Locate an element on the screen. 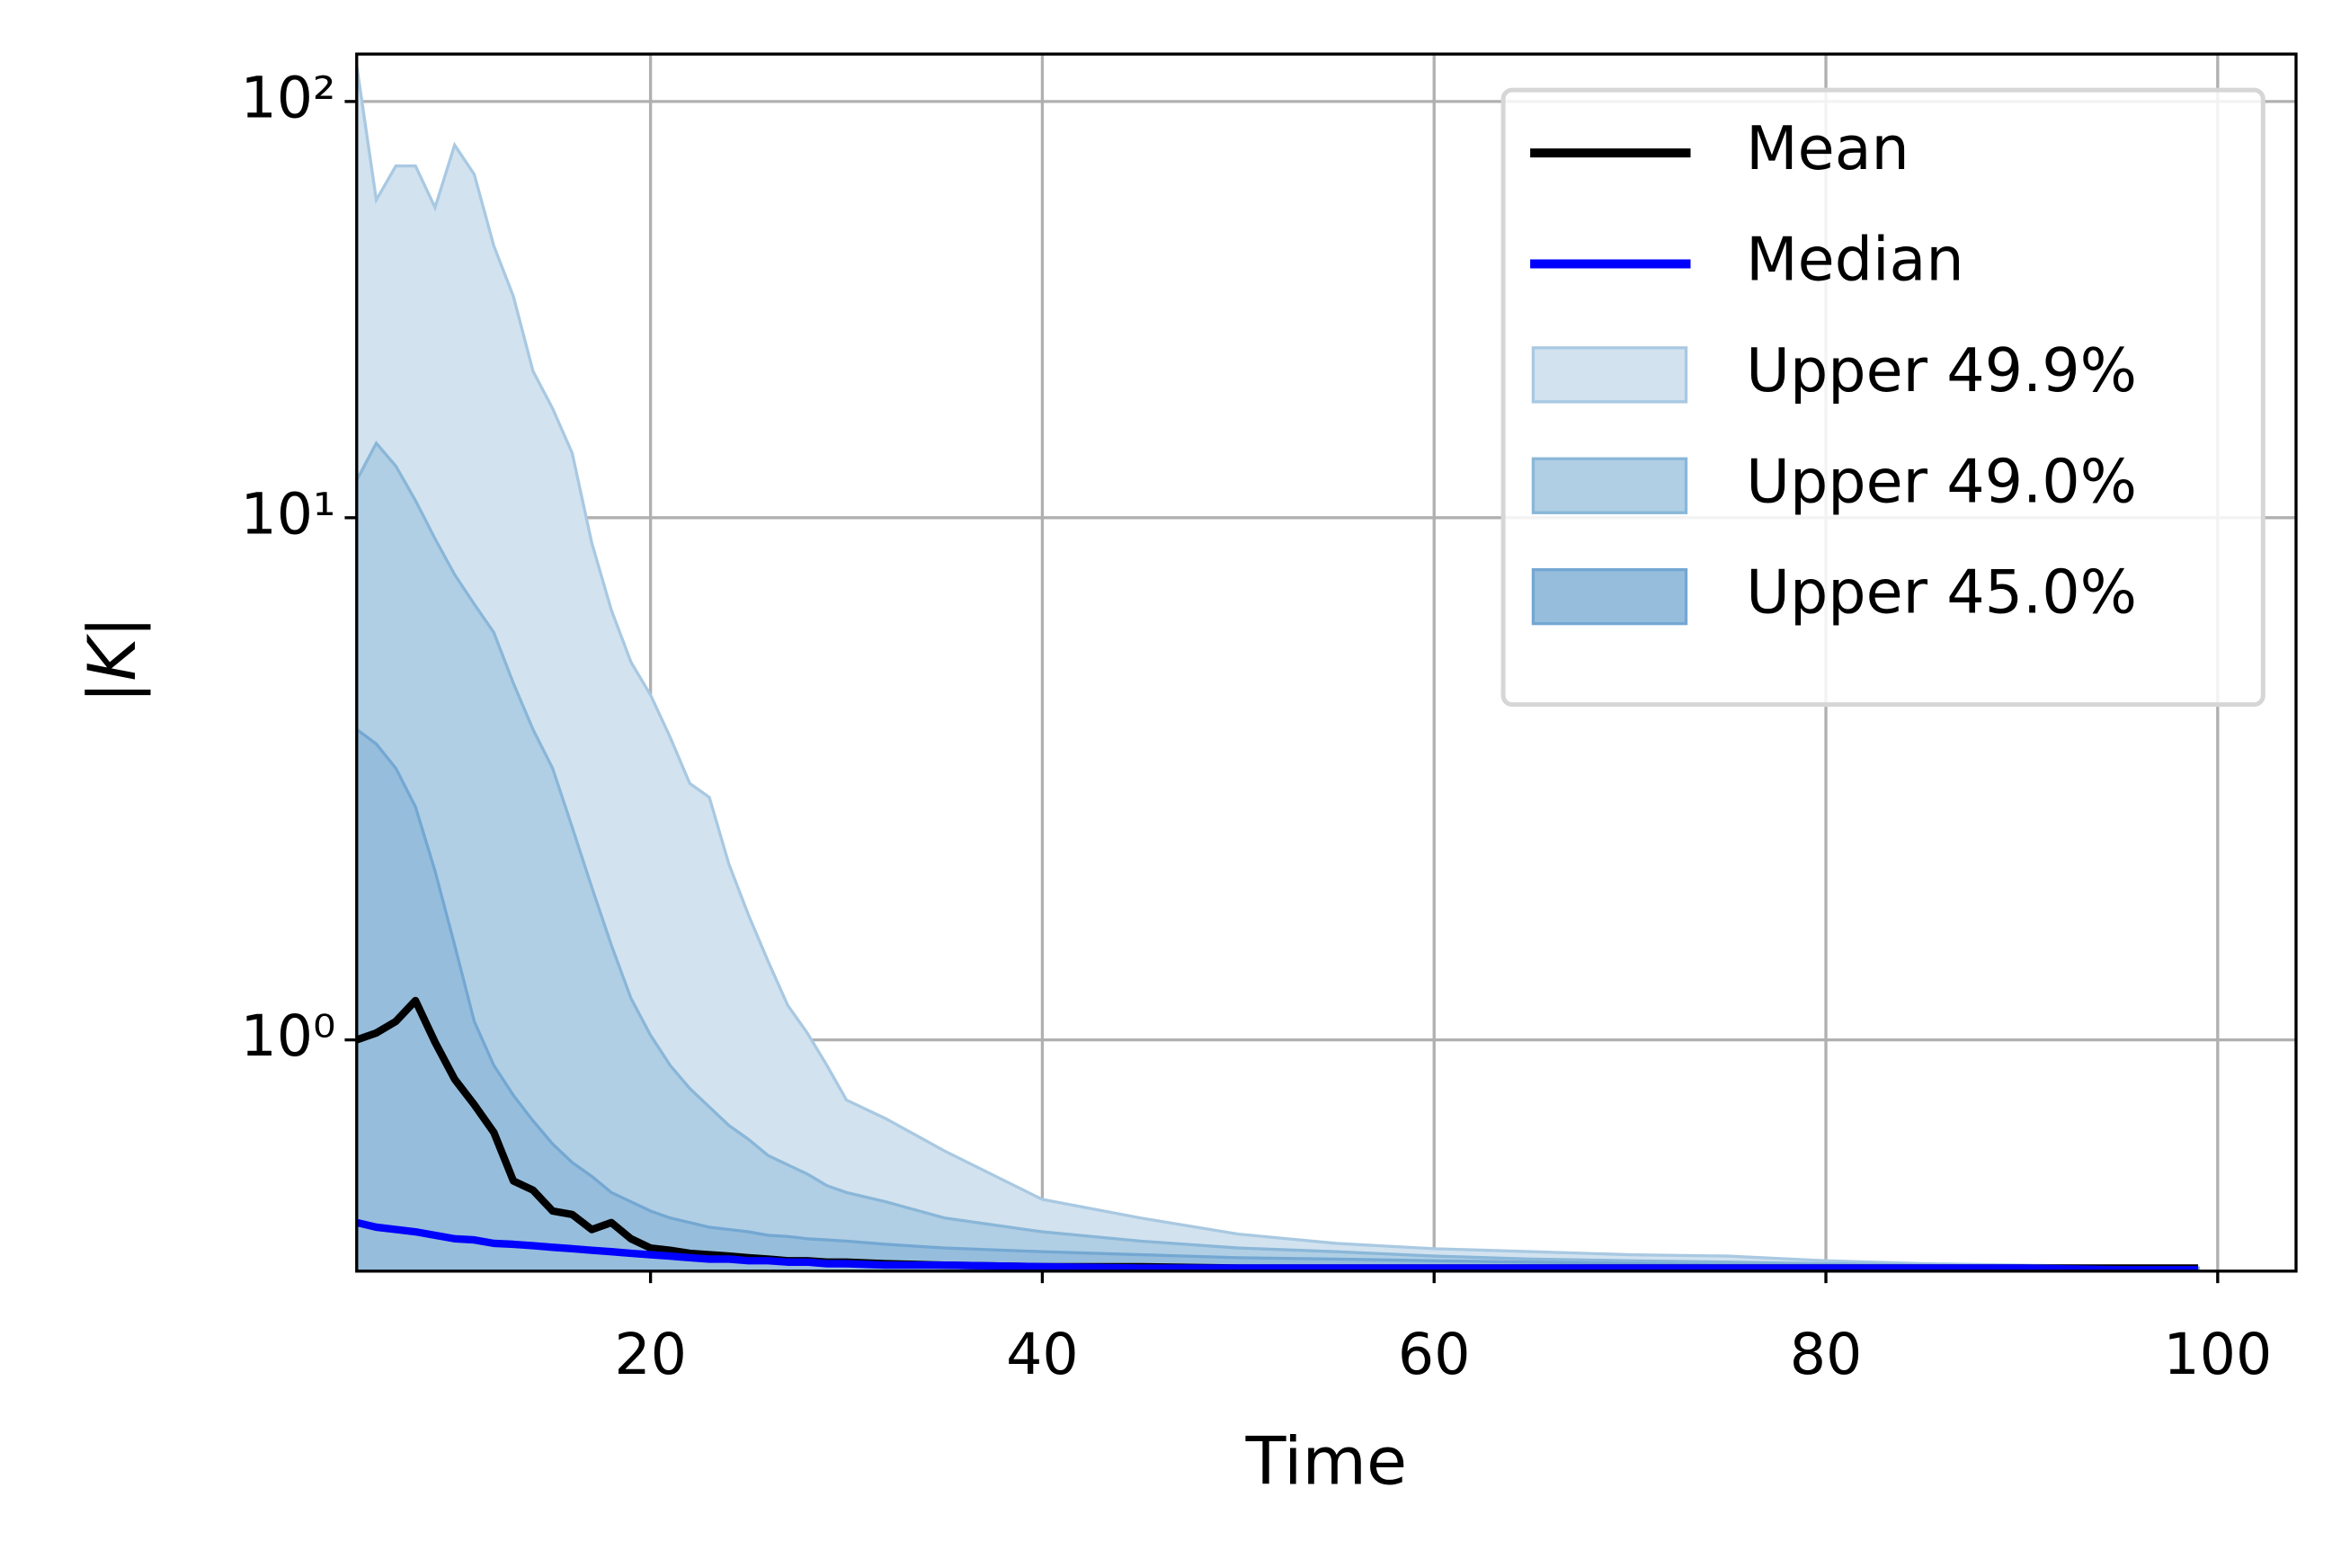  y-tick-label: 10¹ is located at coordinates (287, 513).